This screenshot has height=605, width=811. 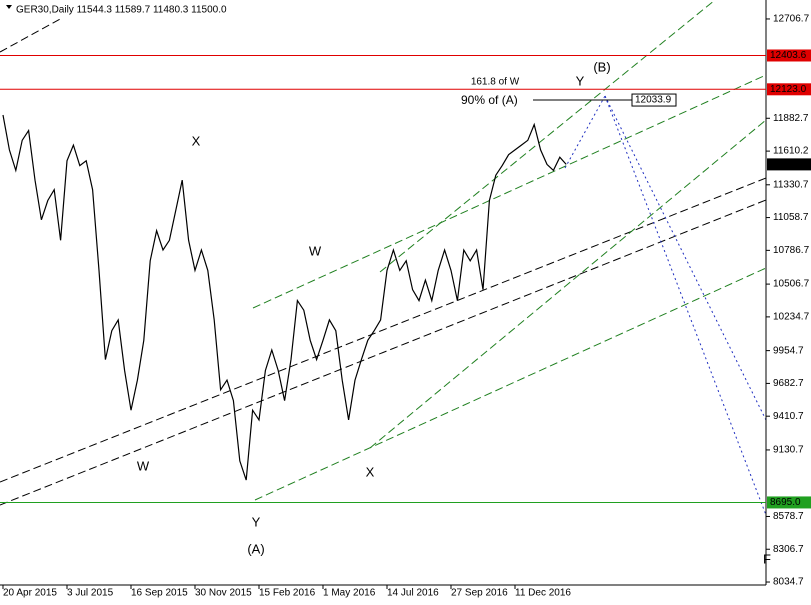 What do you see at coordinates (413, 593) in the screenshot?
I see `x-tick-label: 14 Jul 2016` at bounding box center [413, 593].